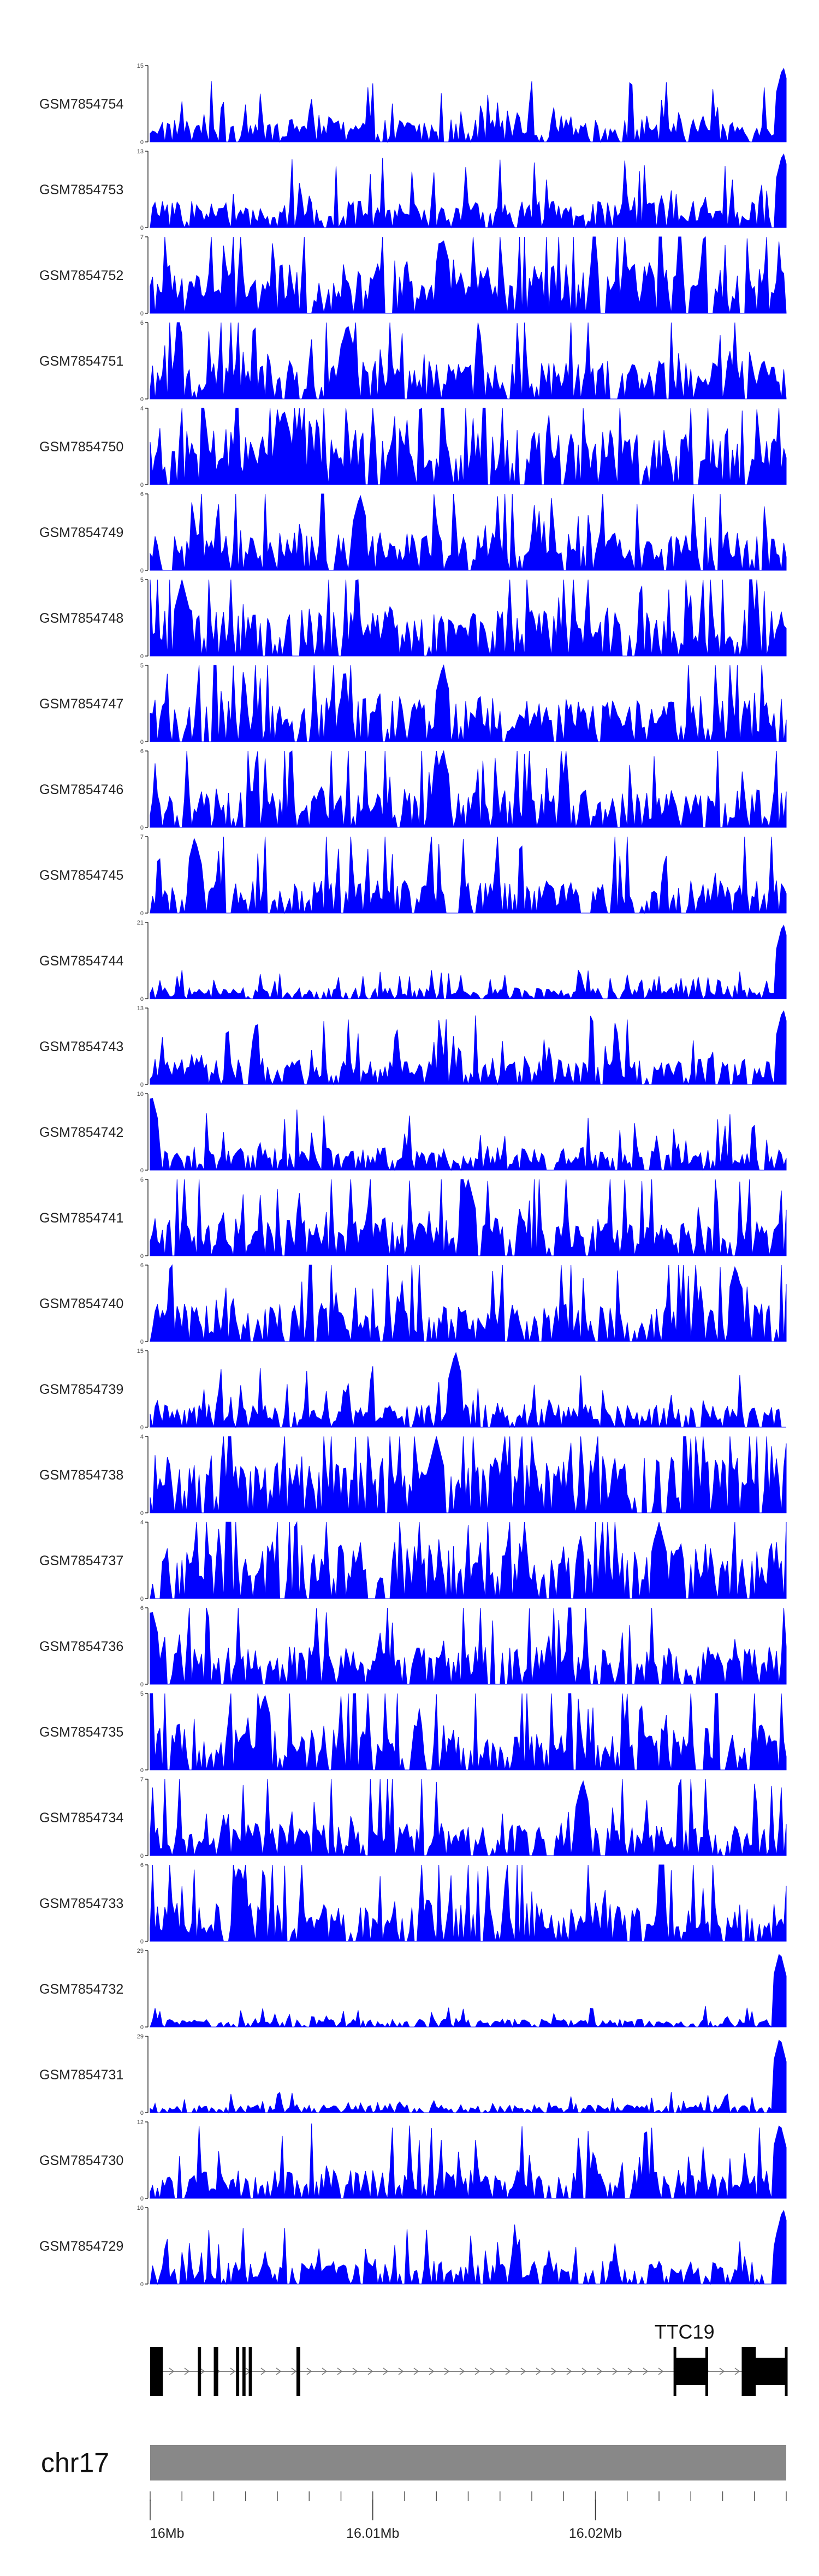  I want to click on track-GSM7854742: GSM7854742 10 0, so click(413, 1132).